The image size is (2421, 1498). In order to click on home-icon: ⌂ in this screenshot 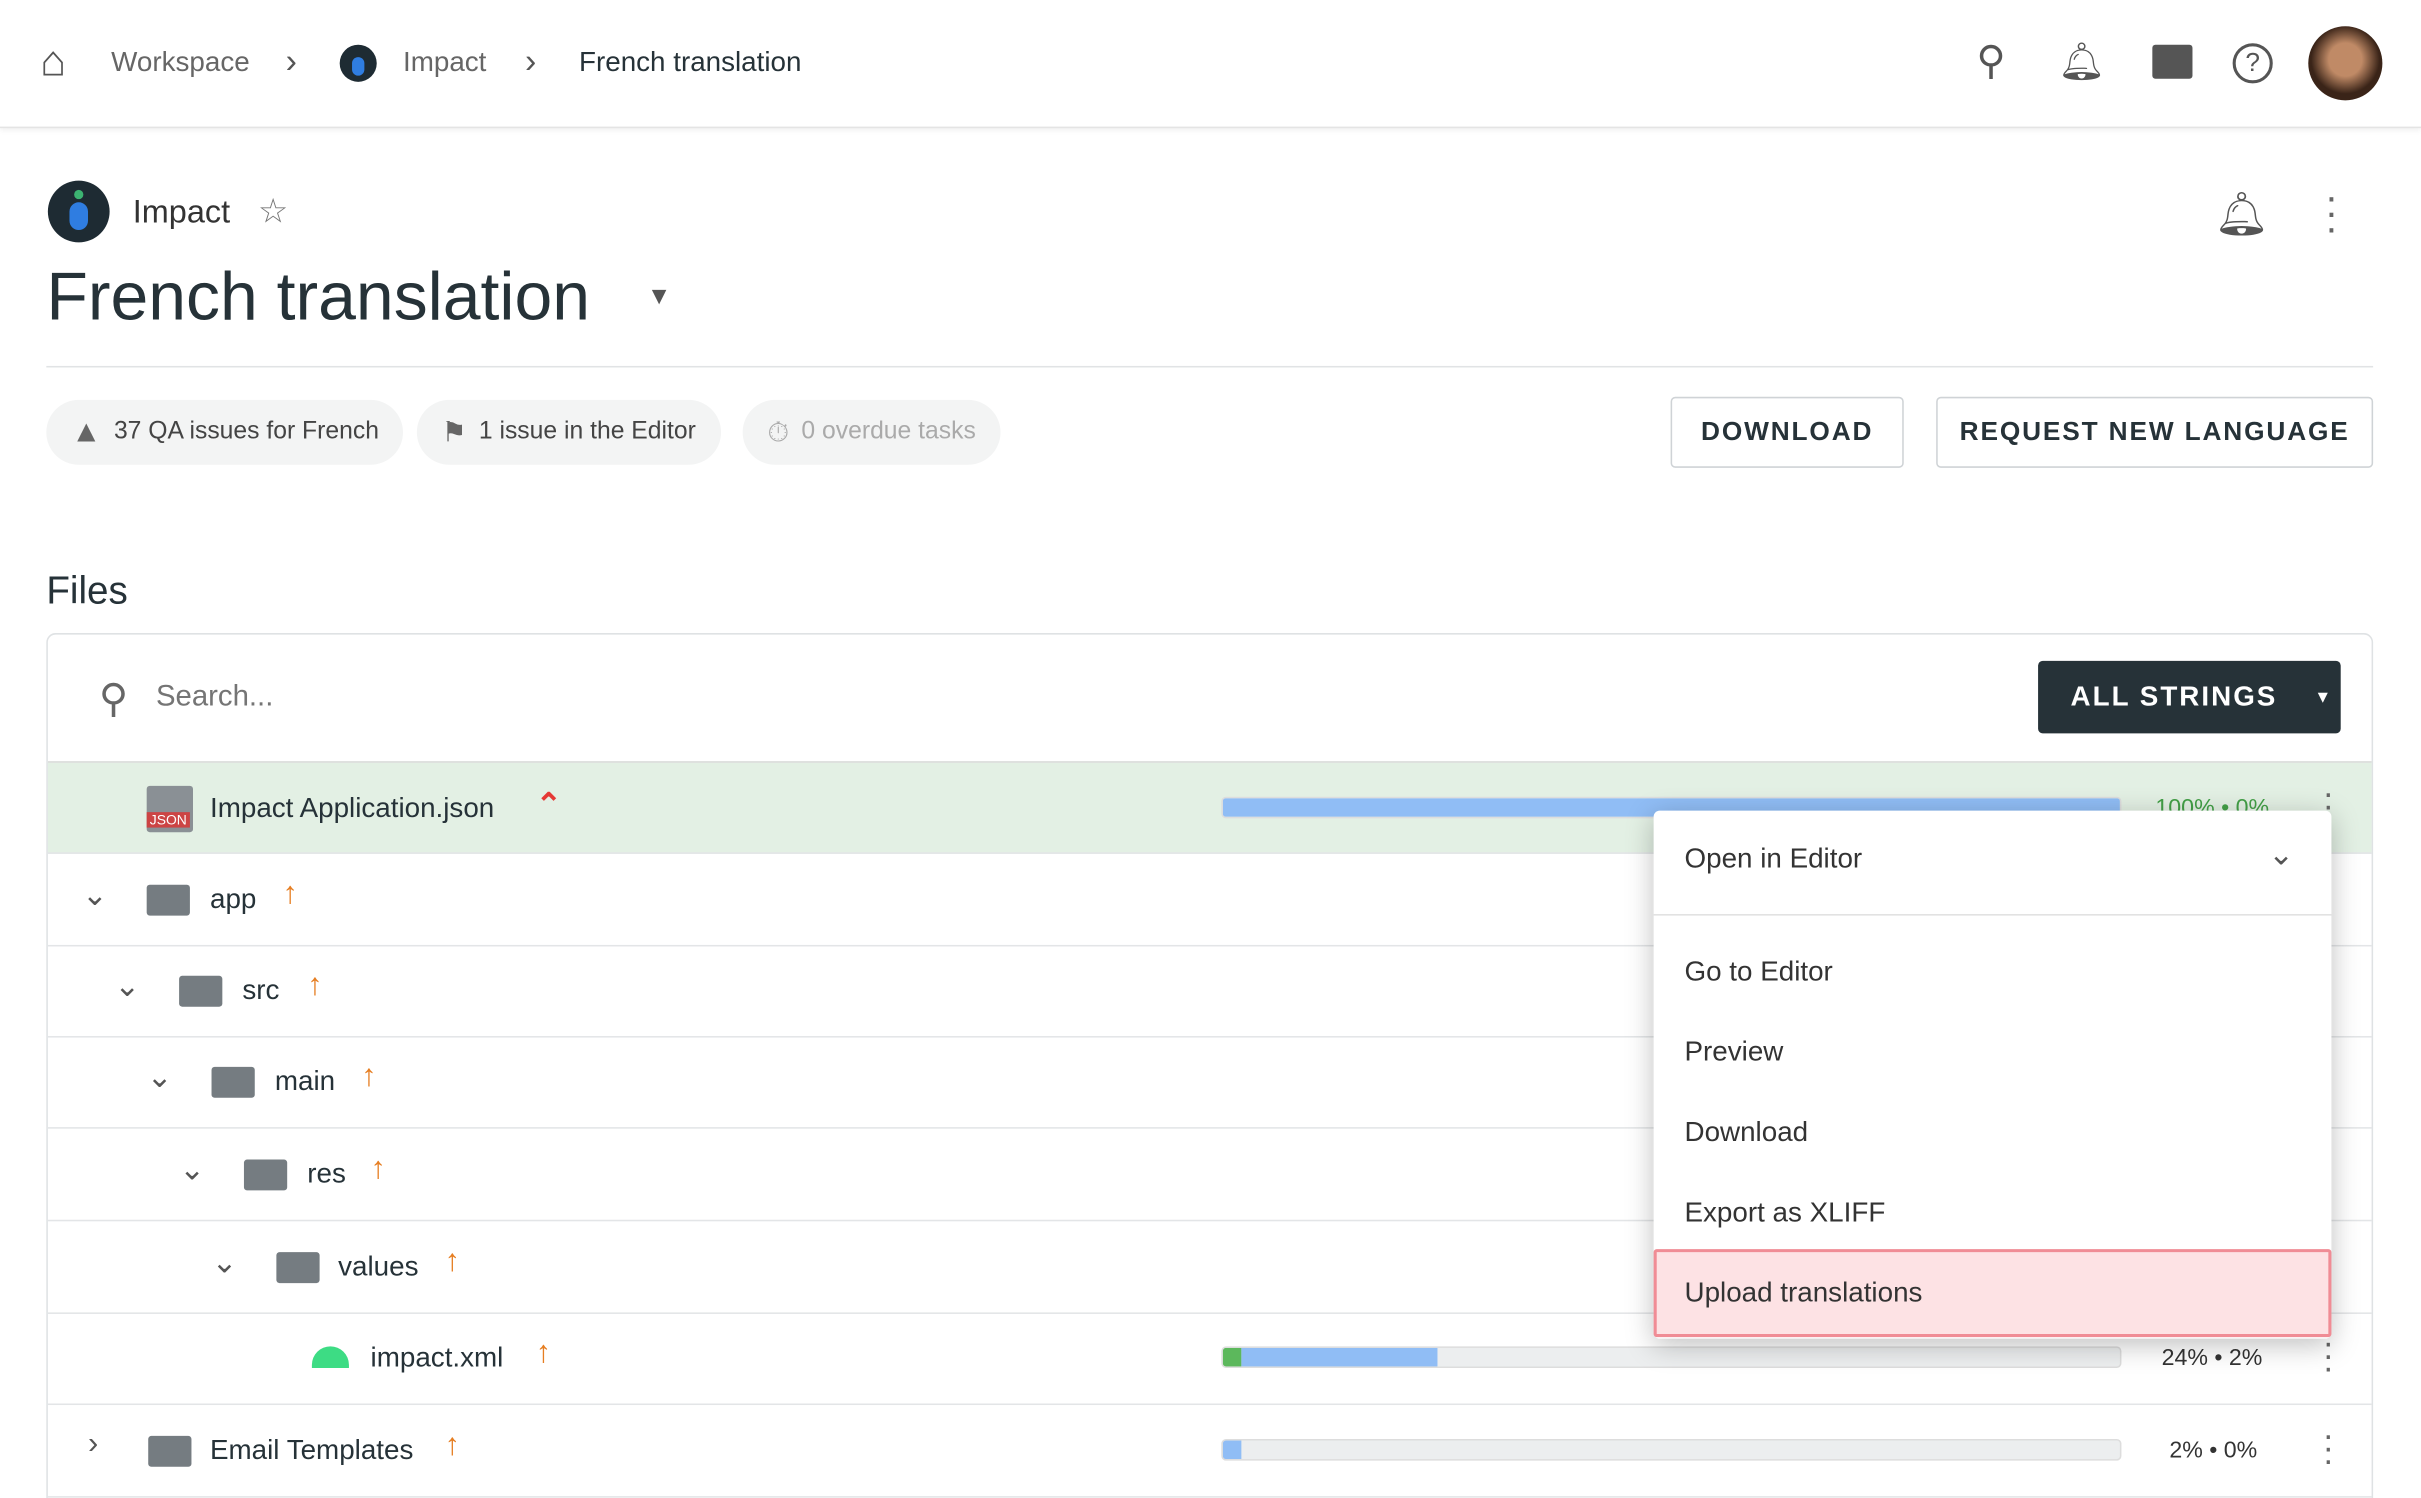, I will do `click(53, 61)`.